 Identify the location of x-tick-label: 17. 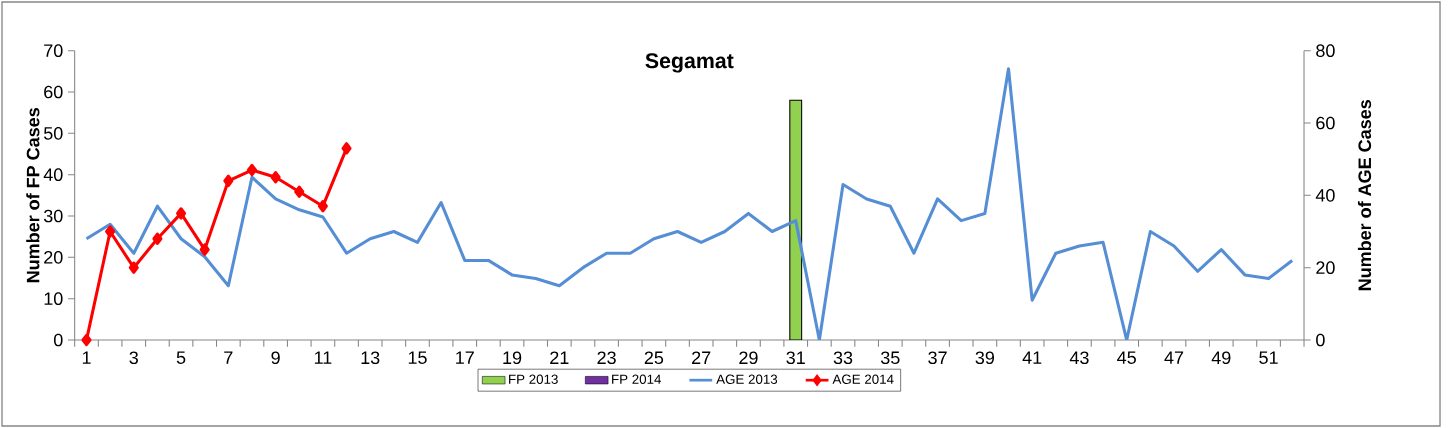
(465, 357).